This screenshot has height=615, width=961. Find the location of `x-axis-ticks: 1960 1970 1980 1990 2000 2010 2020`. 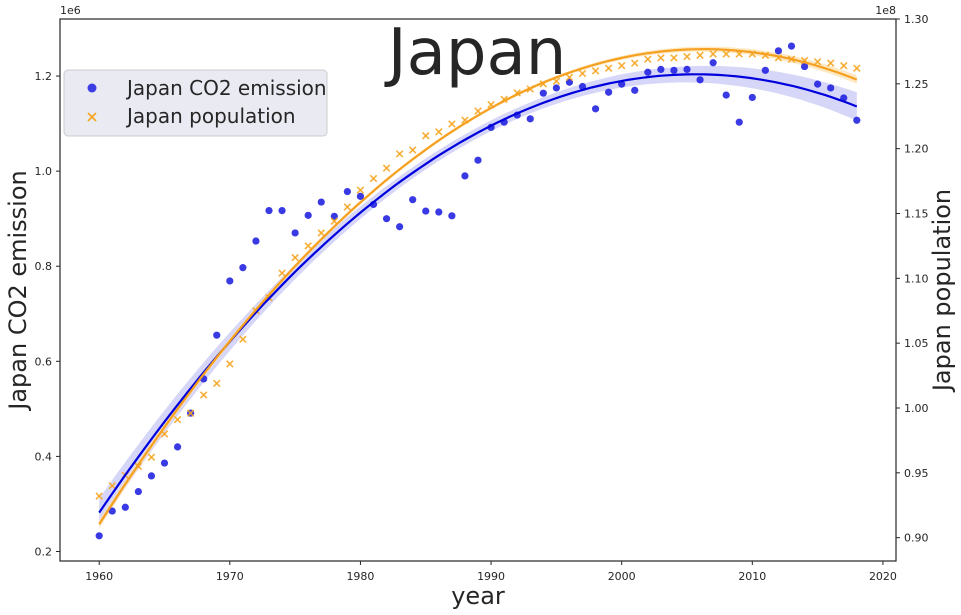

x-axis-ticks: 1960 1970 1980 1990 2000 2010 2020 is located at coordinates (491, 572).